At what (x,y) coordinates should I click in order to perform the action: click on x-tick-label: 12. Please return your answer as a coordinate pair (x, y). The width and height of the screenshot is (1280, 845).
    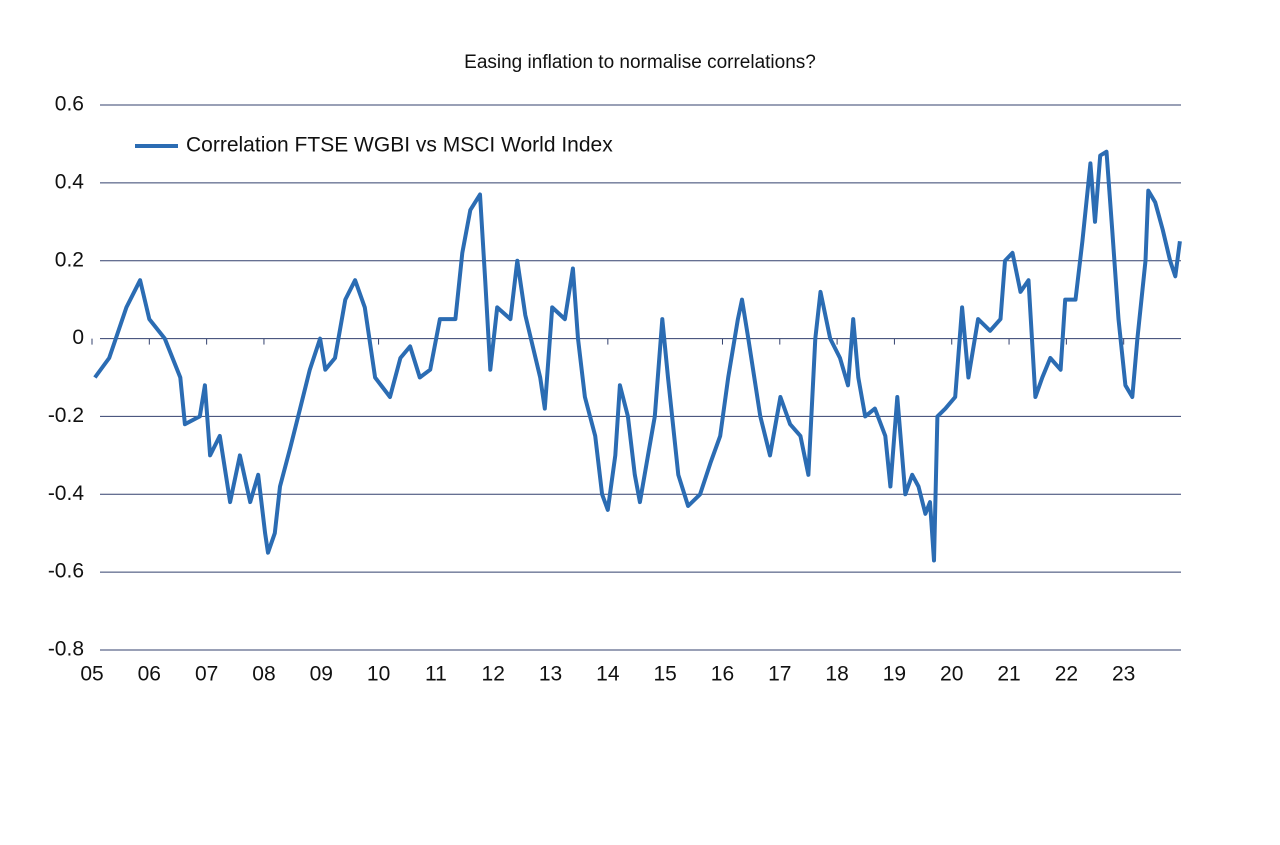
    Looking at the image, I should click on (493, 674).